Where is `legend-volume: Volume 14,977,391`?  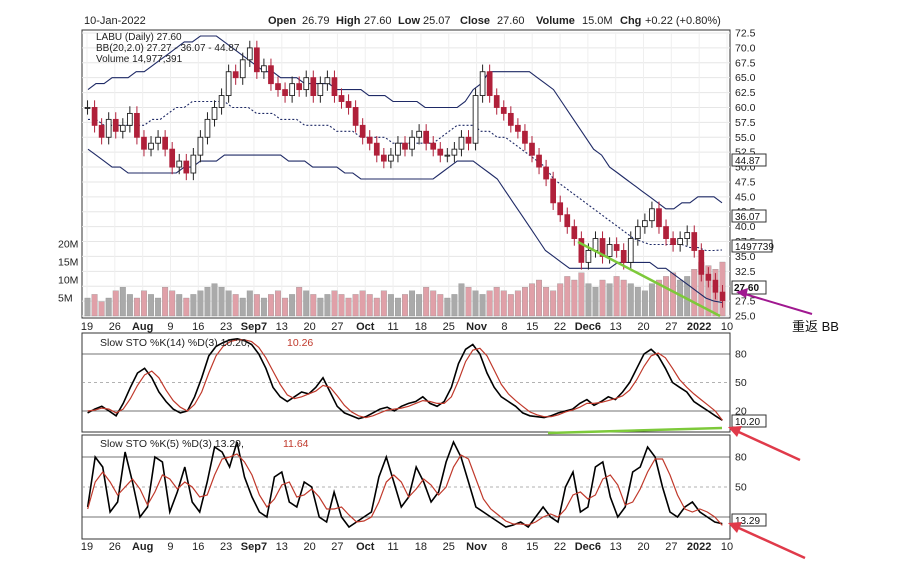 legend-volume: Volume 14,977,391 is located at coordinates (139, 59).